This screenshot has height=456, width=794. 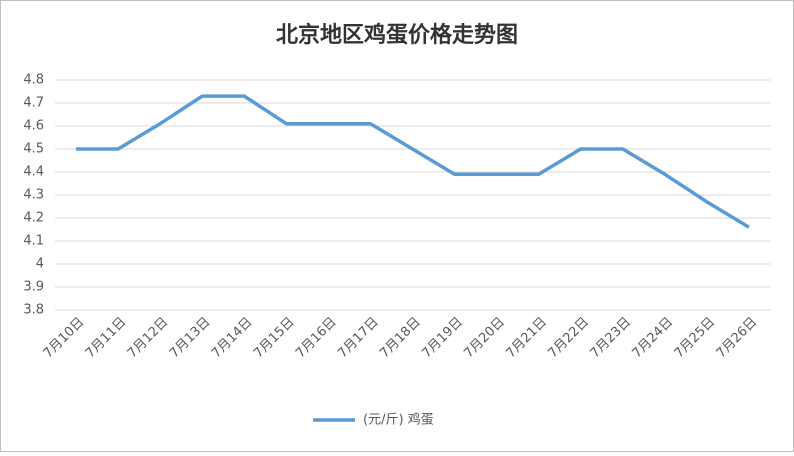 I want to click on y-tick-label: 4.5, so click(x=33, y=149).